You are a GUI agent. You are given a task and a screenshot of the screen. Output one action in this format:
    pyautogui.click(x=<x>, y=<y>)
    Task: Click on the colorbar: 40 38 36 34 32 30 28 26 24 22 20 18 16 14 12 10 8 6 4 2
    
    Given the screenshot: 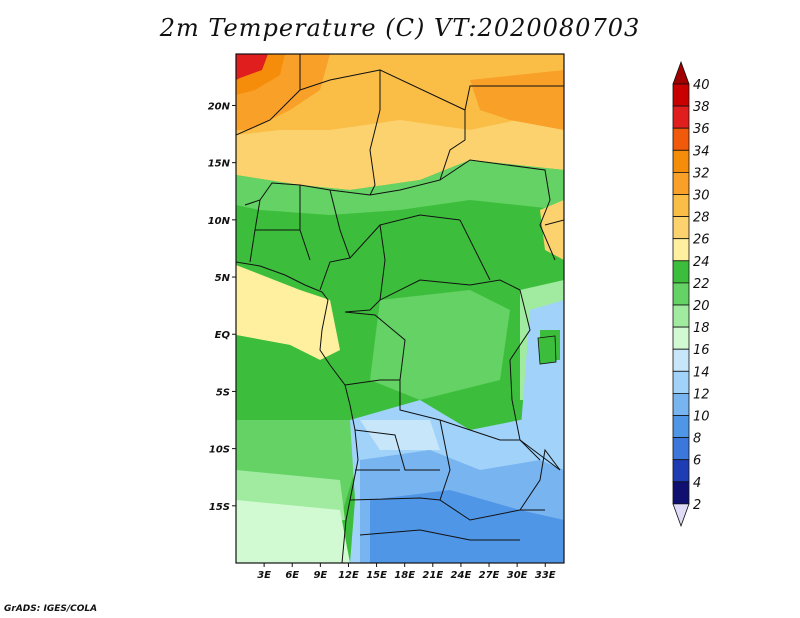 What is the action you would take?
    pyautogui.click(x=691, y=294)
    